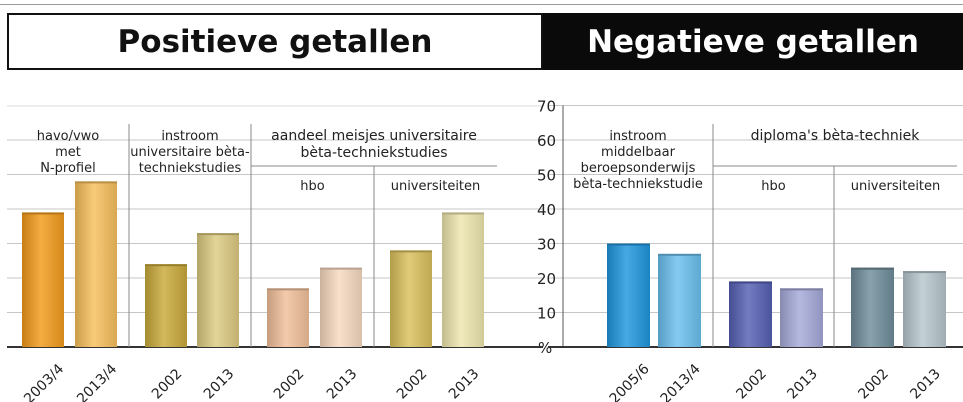 The height and width of the screenshot is (402, 963). I want to click on y-tick-label-60: 60, so click(546, 141).